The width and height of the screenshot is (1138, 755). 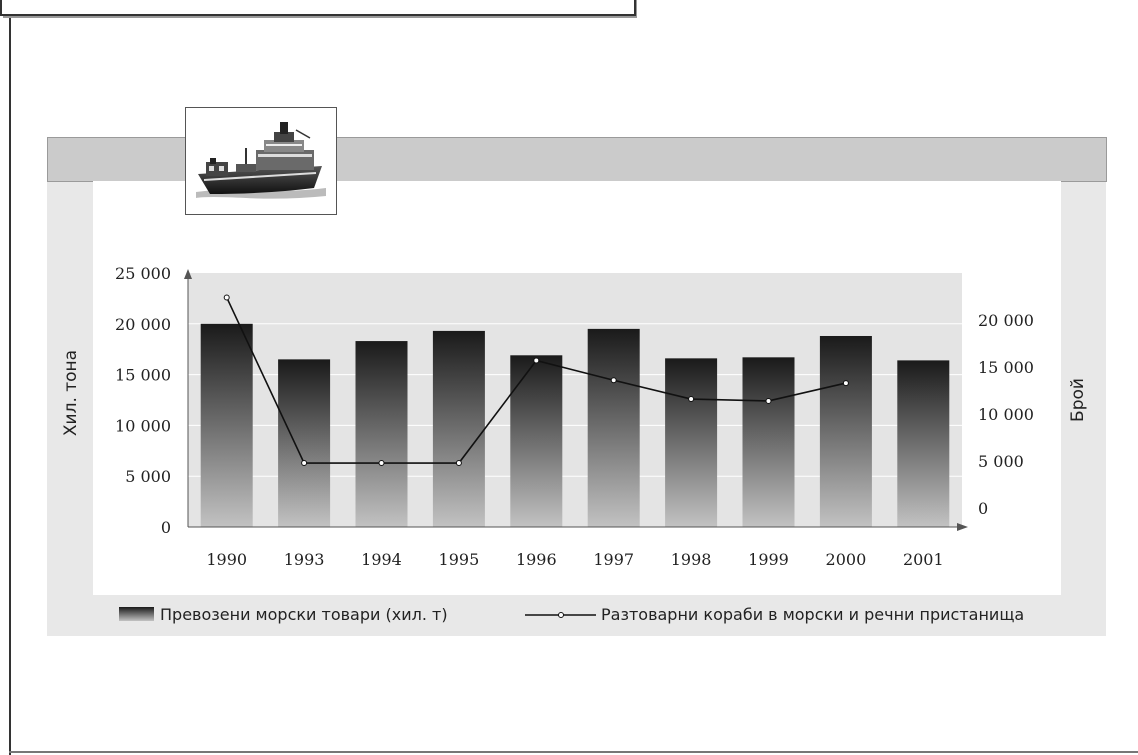 I want to click on y-right-tick-label: 5 000, so click(x=1001, y=461).